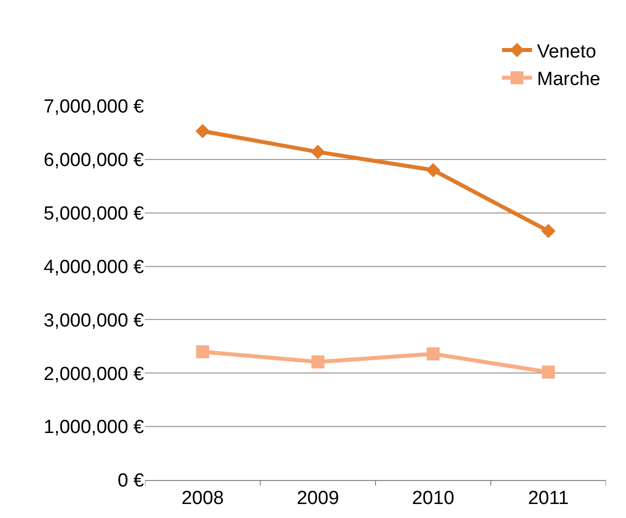  I want to click on legend-label: Veneto, so click(566, 51).